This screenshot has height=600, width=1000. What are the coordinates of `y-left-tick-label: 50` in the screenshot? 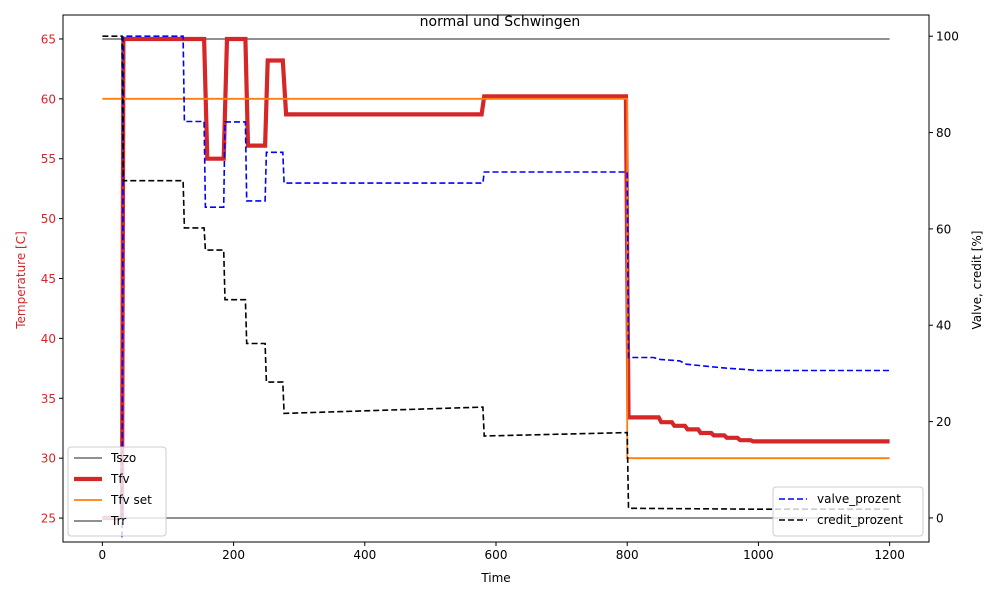 It's located at (48, 219).